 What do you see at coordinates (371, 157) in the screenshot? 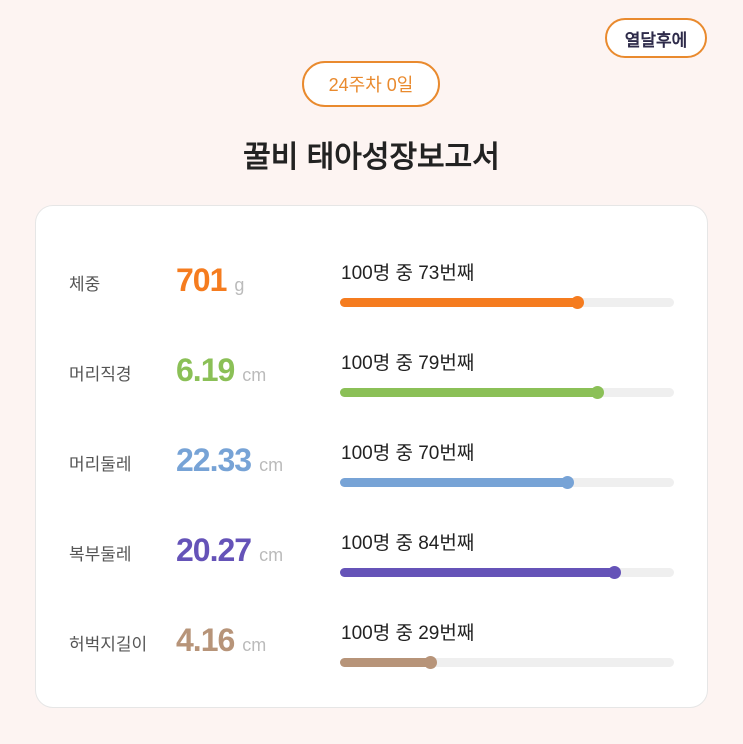
I see `page-title: 꿀비 태아성장보고서` at bounding box center [371, 157].